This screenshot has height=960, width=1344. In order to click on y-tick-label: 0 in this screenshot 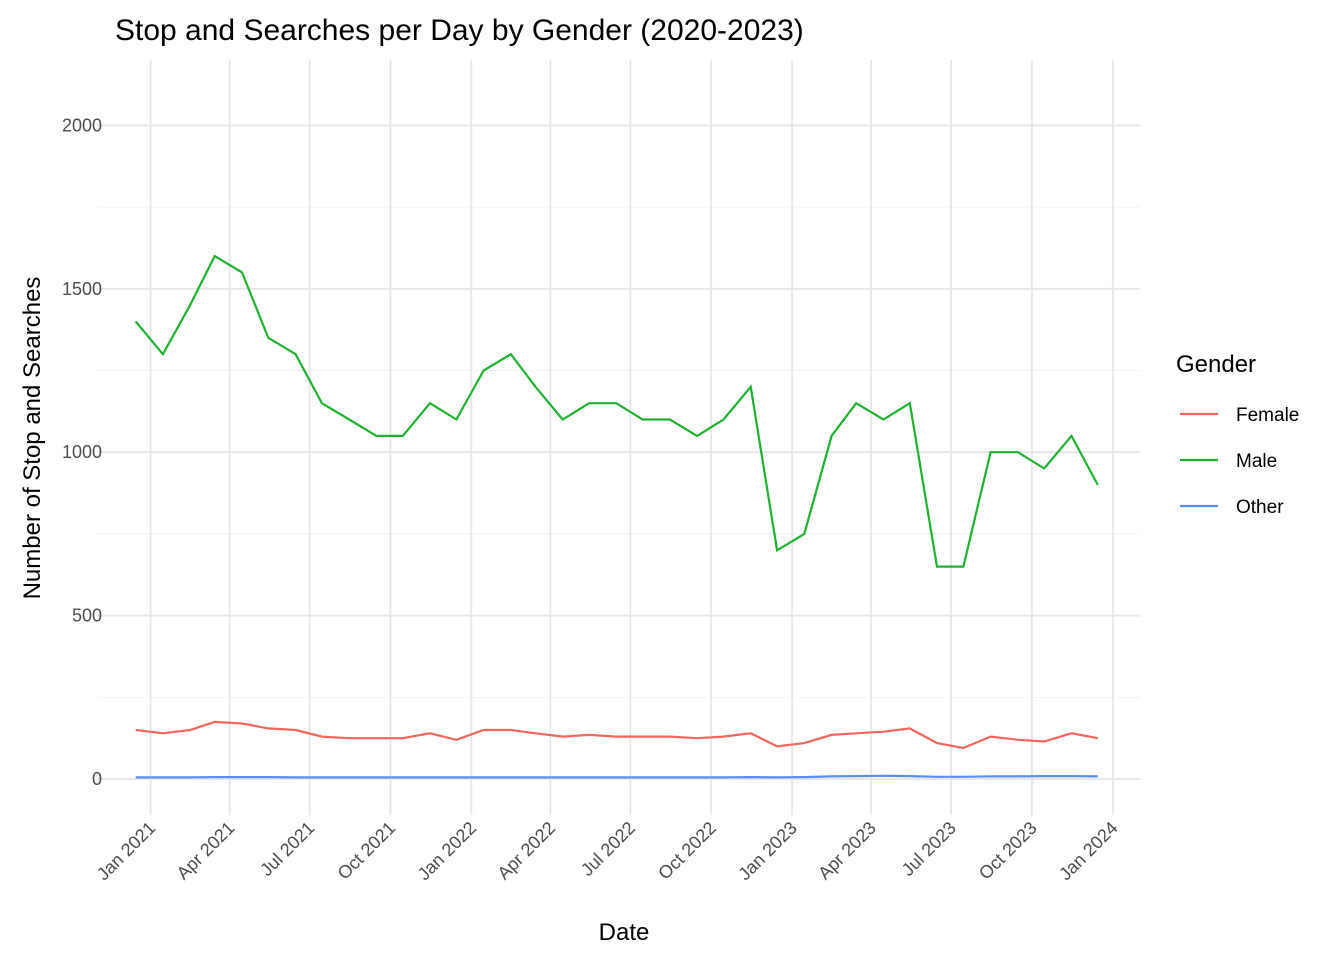, I will do `click(97, 779)`.